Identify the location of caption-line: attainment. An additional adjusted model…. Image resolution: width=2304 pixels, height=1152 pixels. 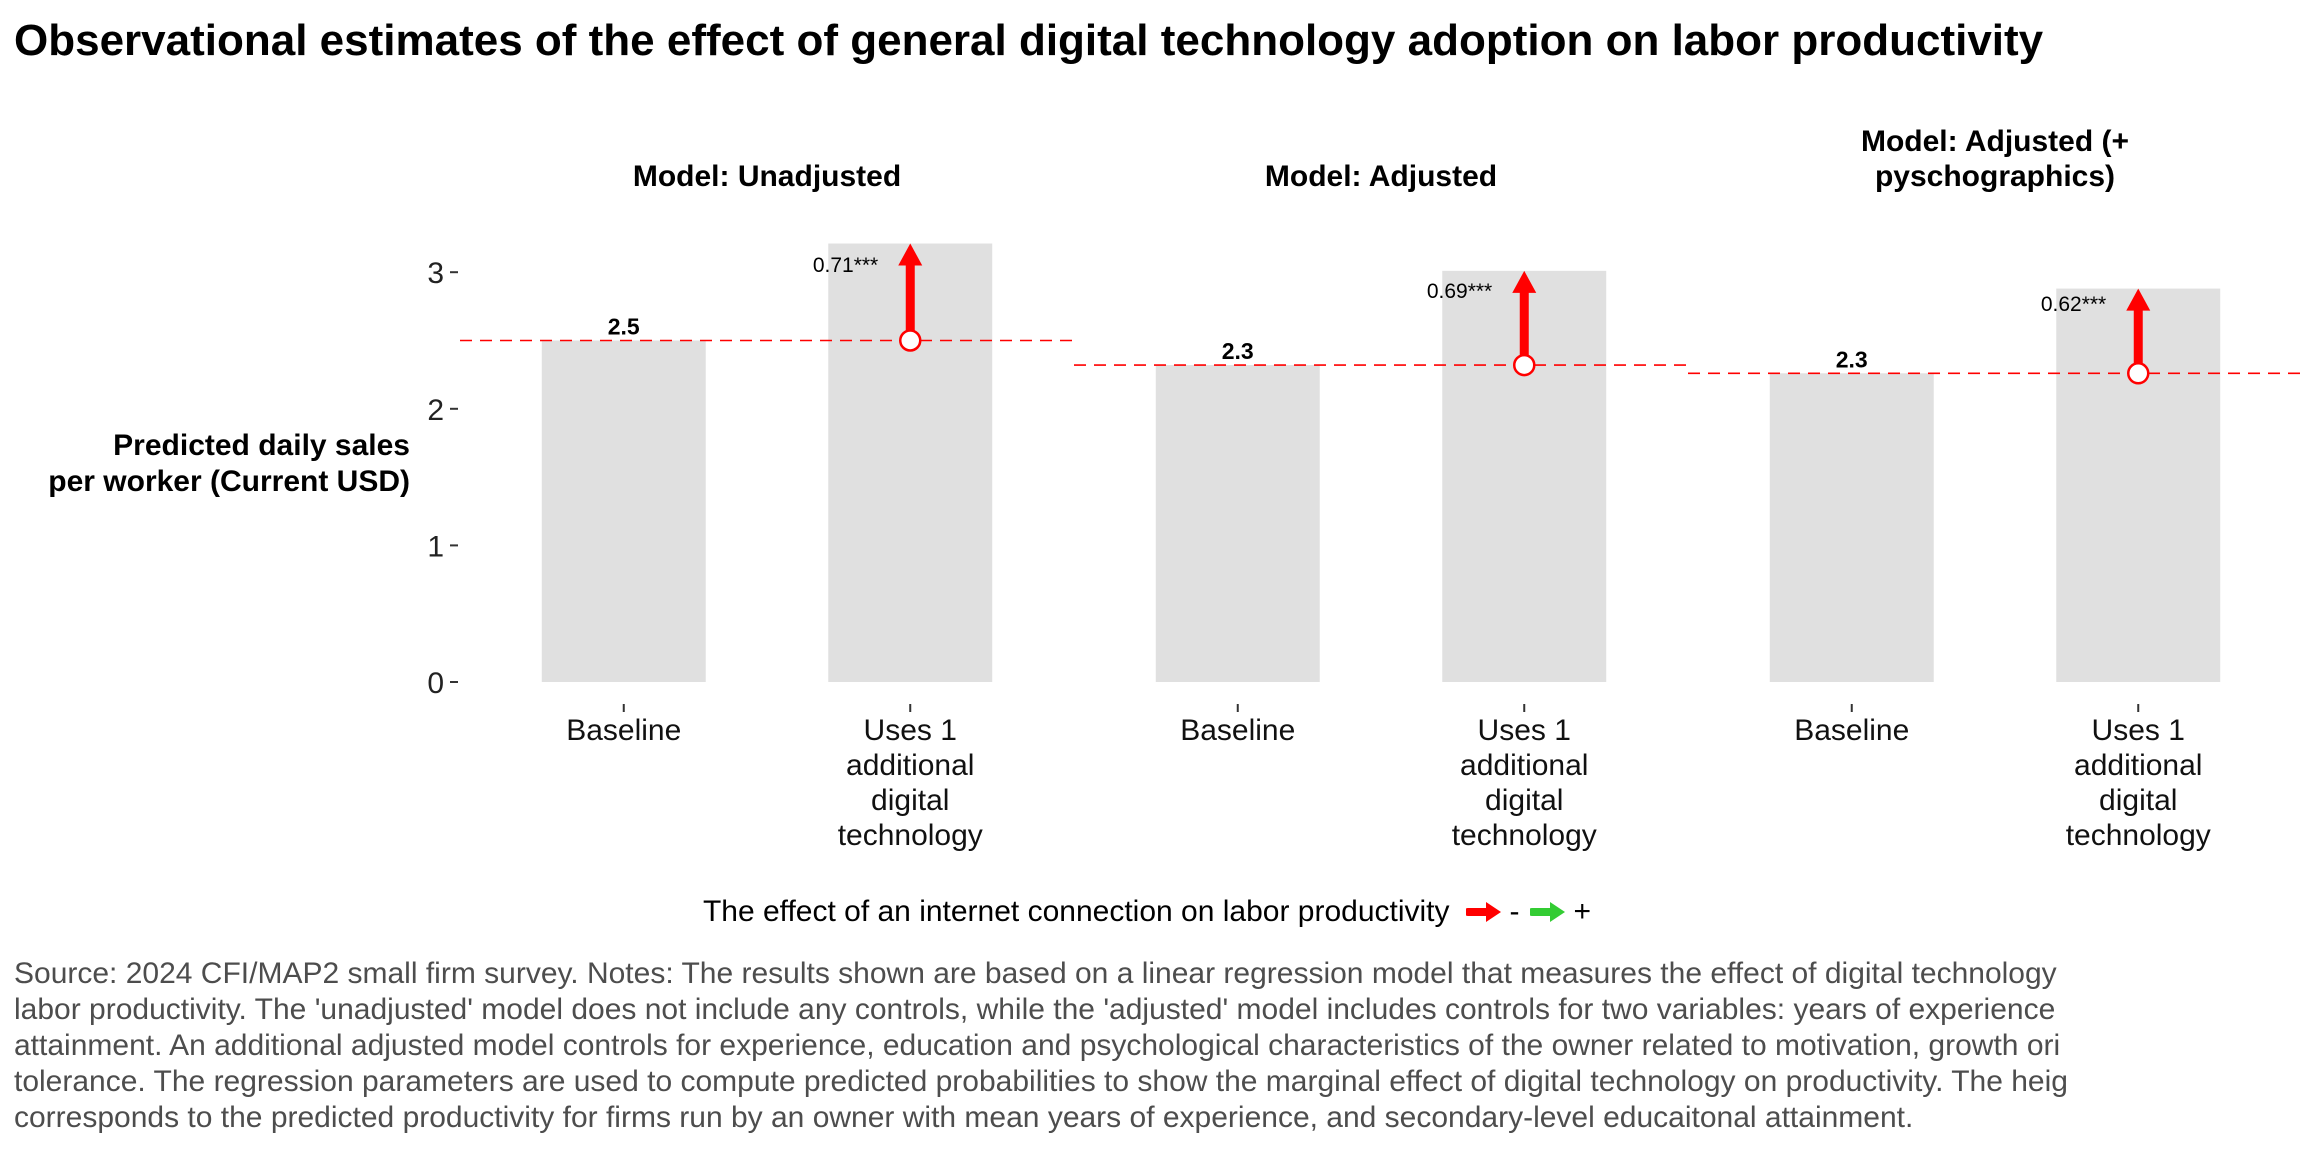
(1037, 1045).